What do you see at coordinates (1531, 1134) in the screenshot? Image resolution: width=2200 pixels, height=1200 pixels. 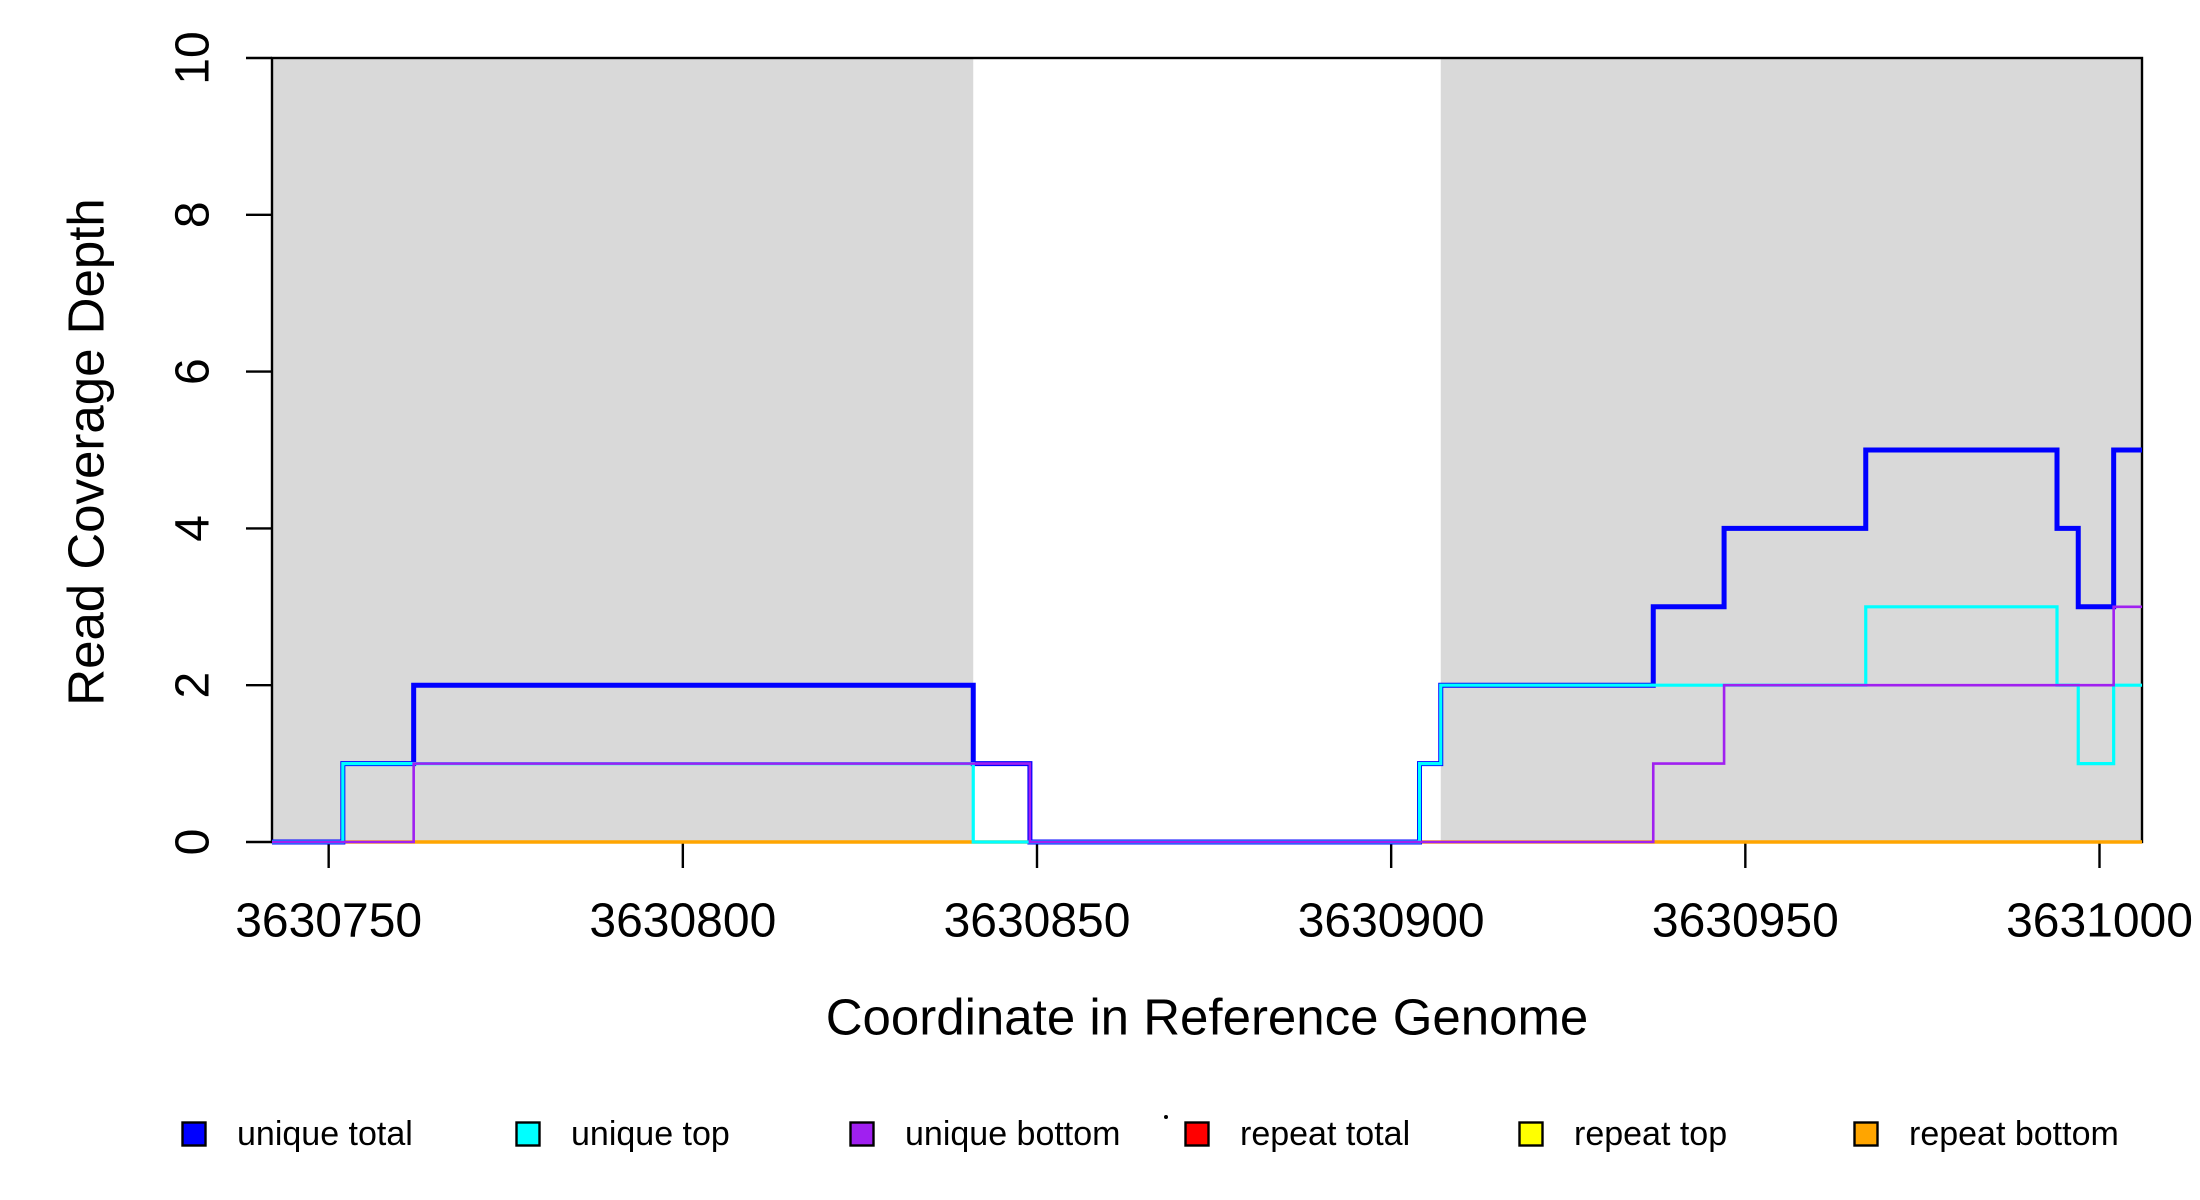 I see `legend-swatch-repeat-top` at bounding box center [1531, 1134].